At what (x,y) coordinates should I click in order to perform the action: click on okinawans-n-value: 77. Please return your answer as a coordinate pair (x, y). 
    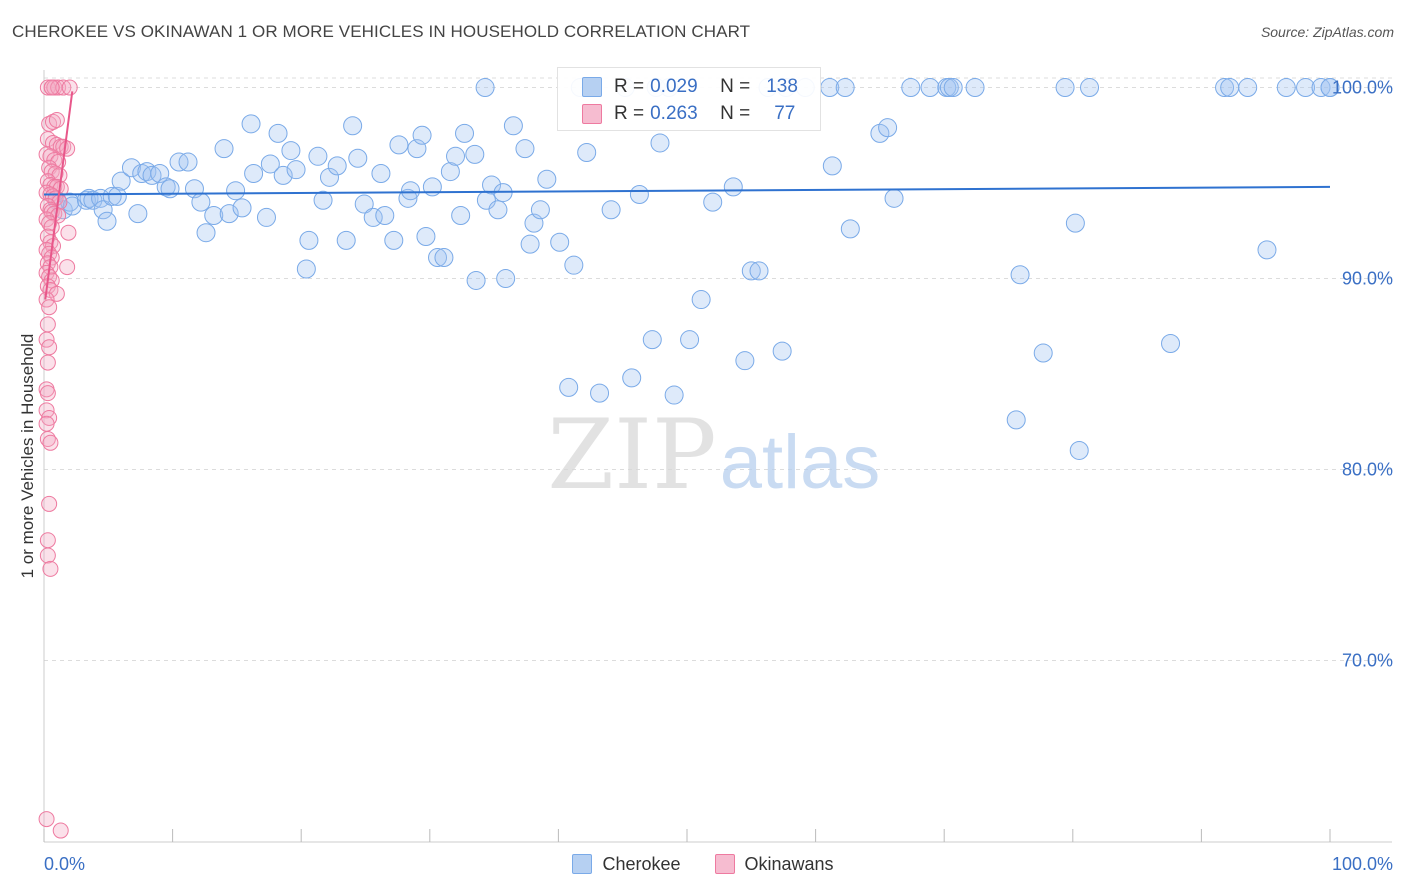
    Looking at the image, I should click on (785, 113).